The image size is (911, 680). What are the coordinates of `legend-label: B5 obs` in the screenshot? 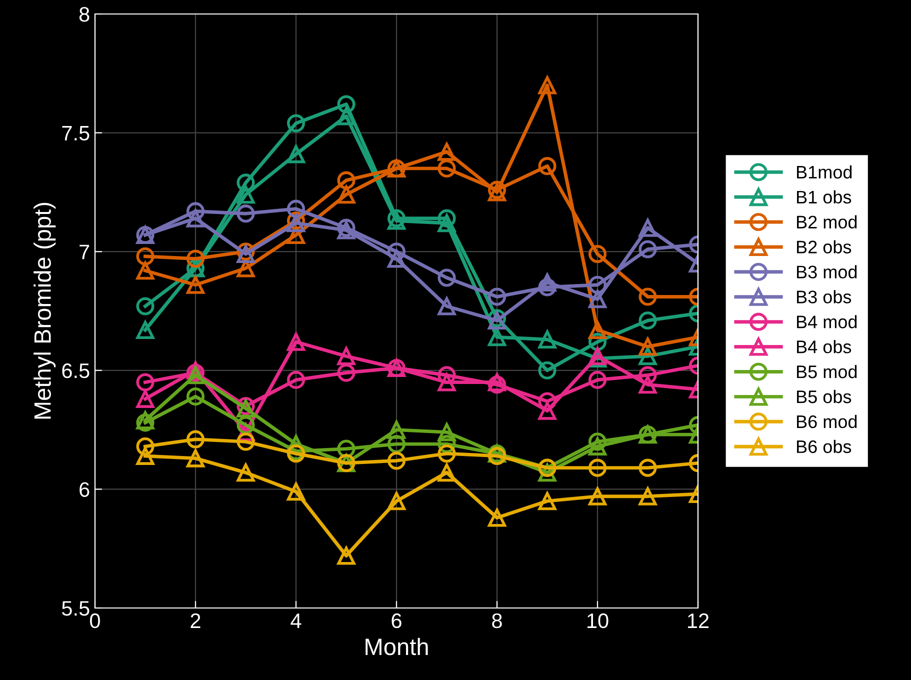 It's located at (824, 397).